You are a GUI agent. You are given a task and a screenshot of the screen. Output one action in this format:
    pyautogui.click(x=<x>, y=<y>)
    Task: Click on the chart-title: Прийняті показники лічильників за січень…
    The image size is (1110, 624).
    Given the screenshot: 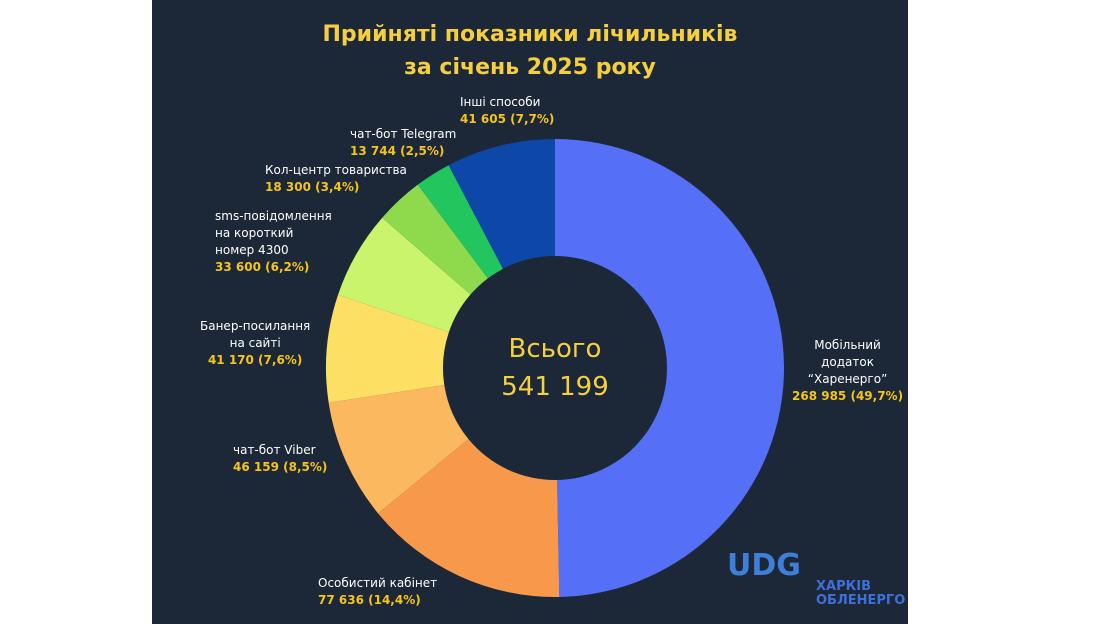 What is the action you would take?
    pyautogui.click(x=530, y=51)
    